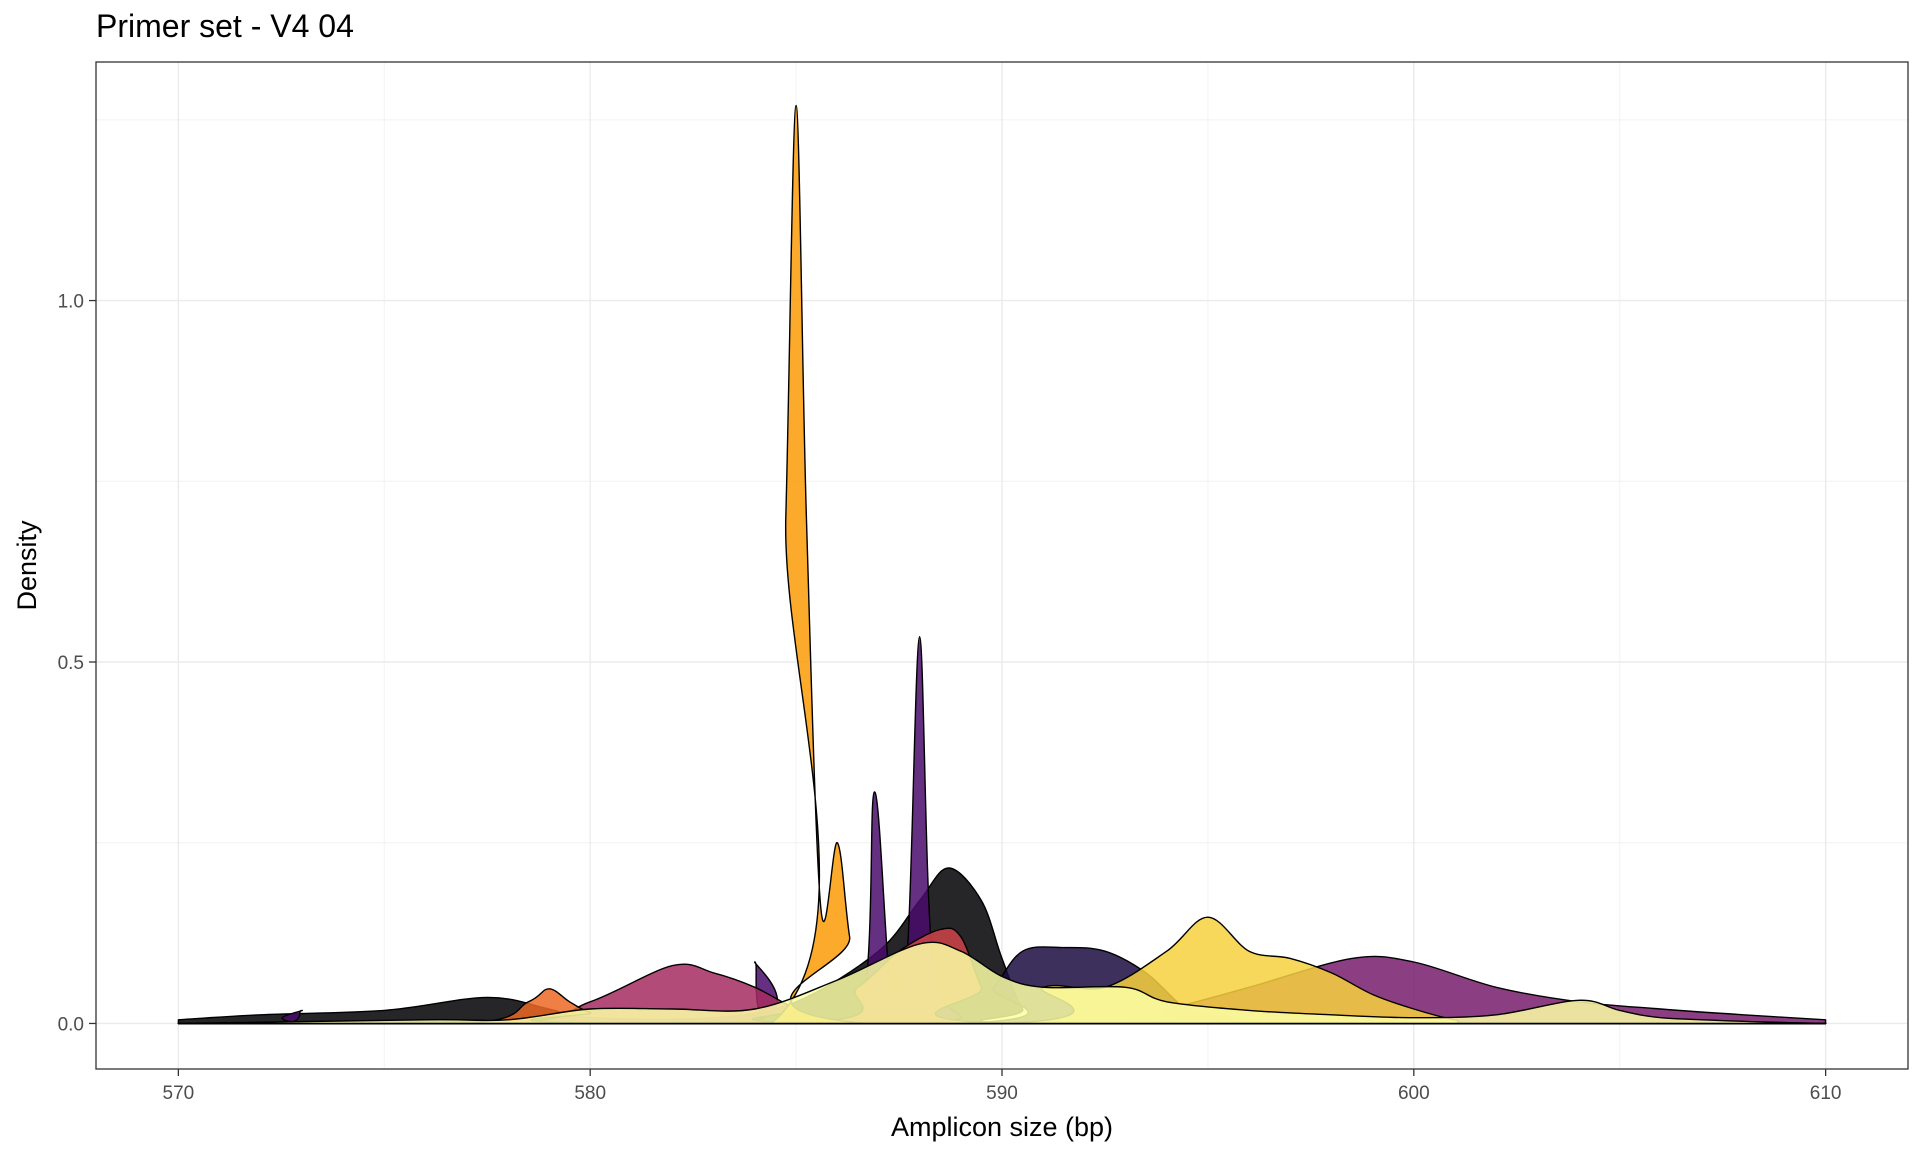  Describe the element at coordinates (71, 302) in the screenshot. I see `y-tick-label: 1.0` at that location.